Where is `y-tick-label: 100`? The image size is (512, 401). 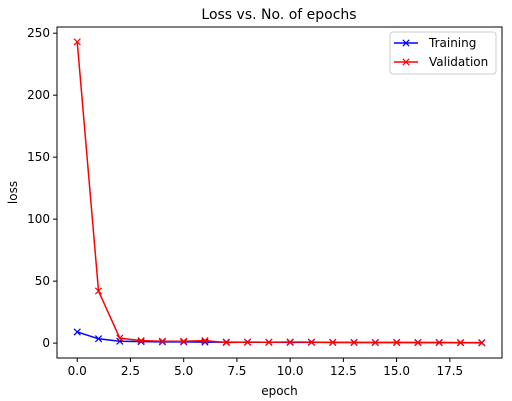 y-tick-label: 100 is located at coordinates (38, 219).